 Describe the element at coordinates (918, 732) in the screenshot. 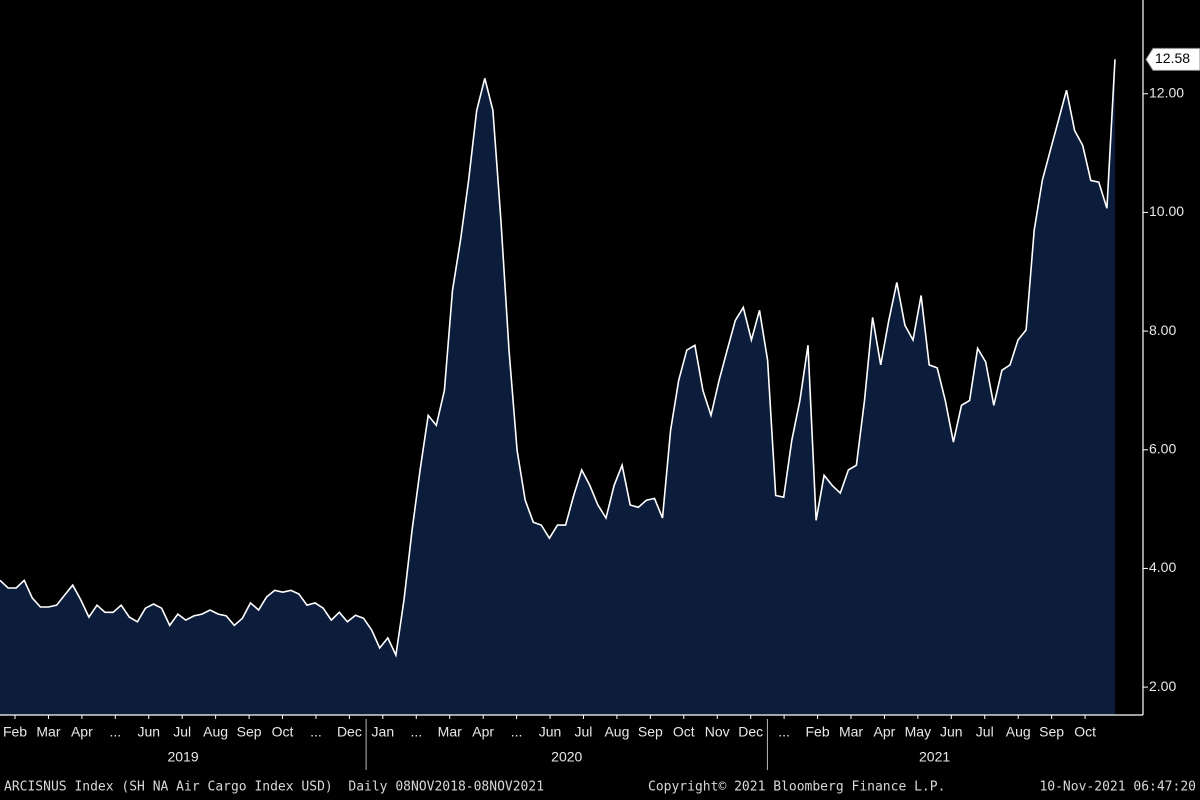

I see `x-tick-label: May` at that location.